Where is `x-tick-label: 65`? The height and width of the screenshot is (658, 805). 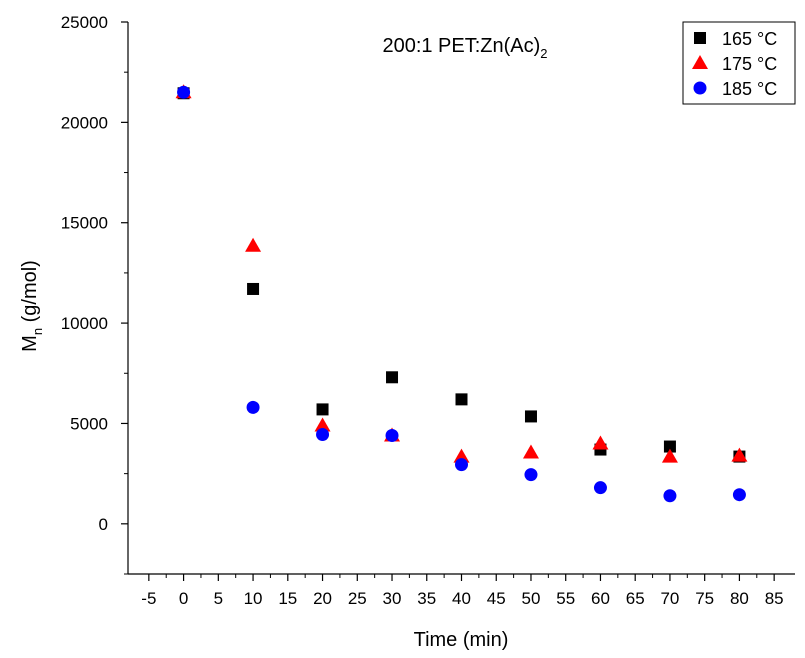
x-tick-label: 65 is located at coordinates (635, 598).